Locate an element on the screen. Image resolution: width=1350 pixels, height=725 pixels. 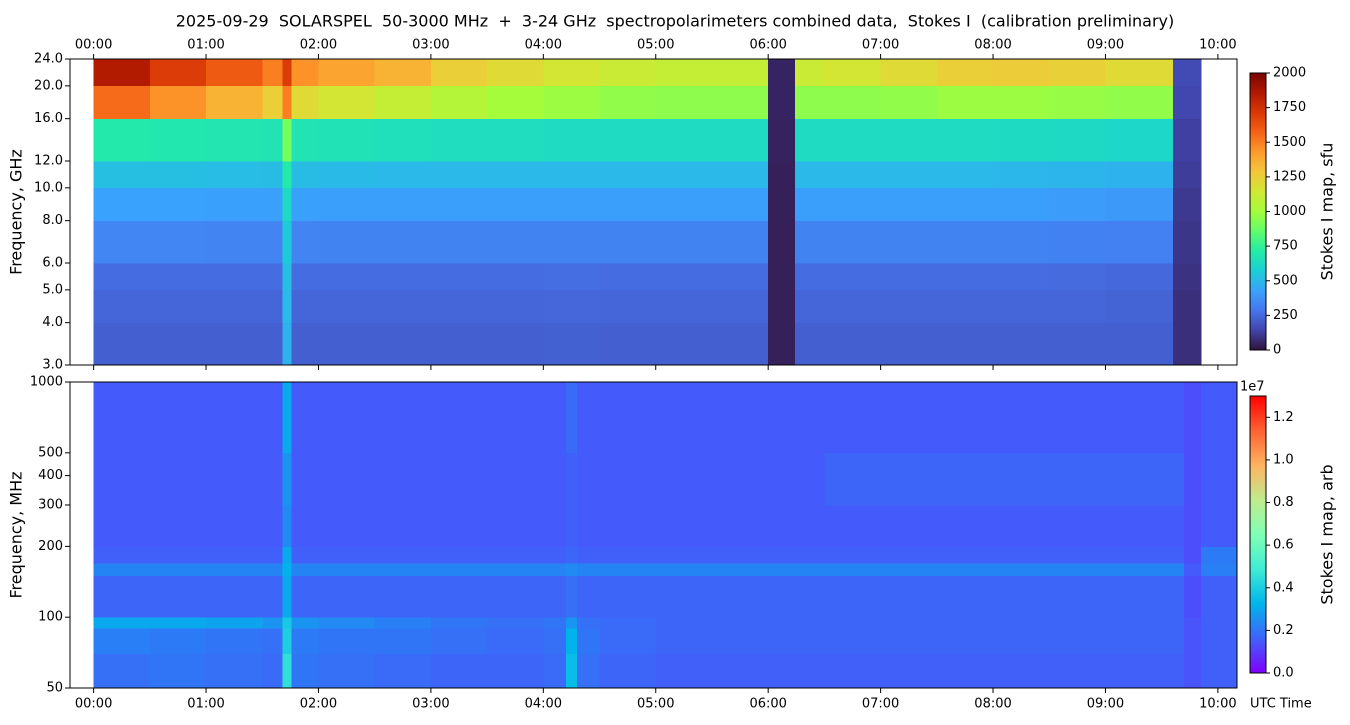
colorbar-label: Stokes I map, sfu is located at coordinates (1327, 212).